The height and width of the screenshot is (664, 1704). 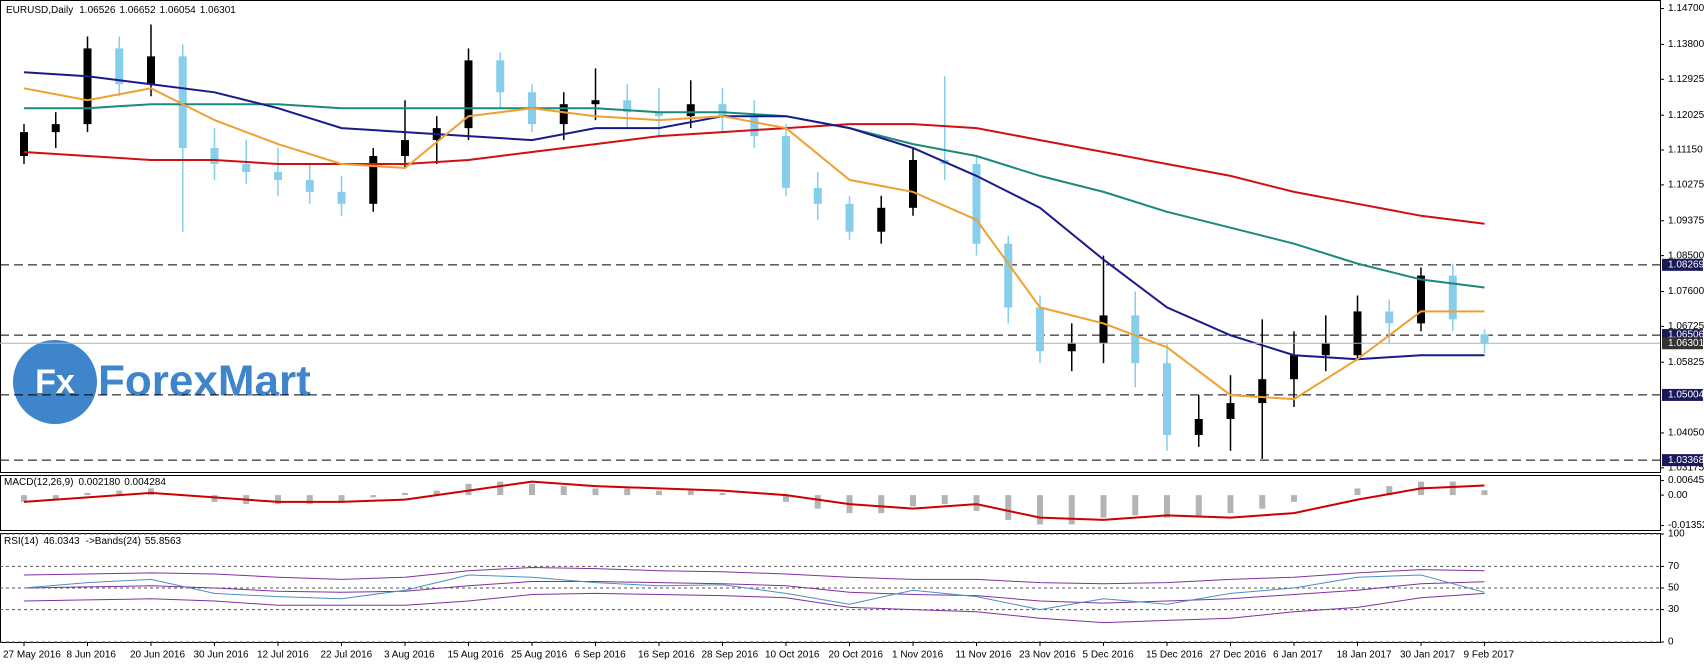 What do you see at coordinates (1686, 264) in the screenshot?
I see `level-label: 1.08269` at bounding box center [1686, 264].